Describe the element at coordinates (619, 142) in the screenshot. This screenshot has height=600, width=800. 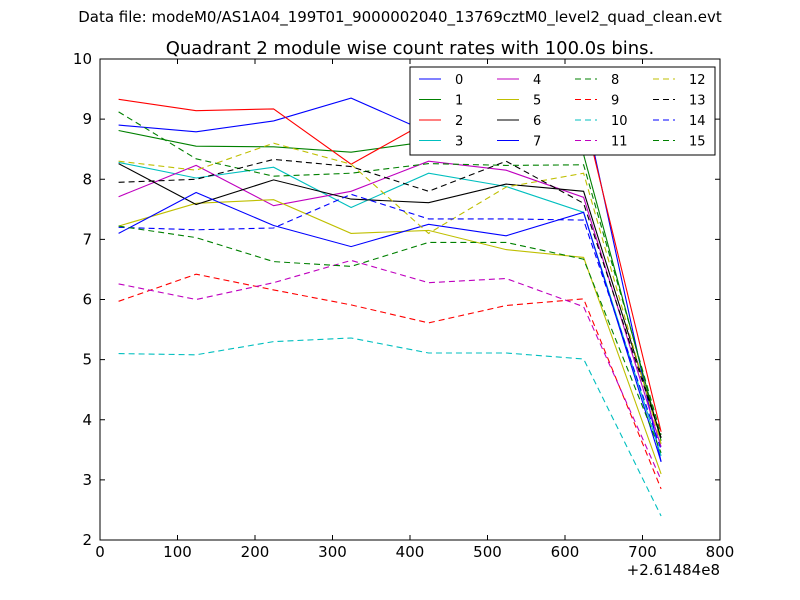
I see `legend-label-11: 11` at that location.